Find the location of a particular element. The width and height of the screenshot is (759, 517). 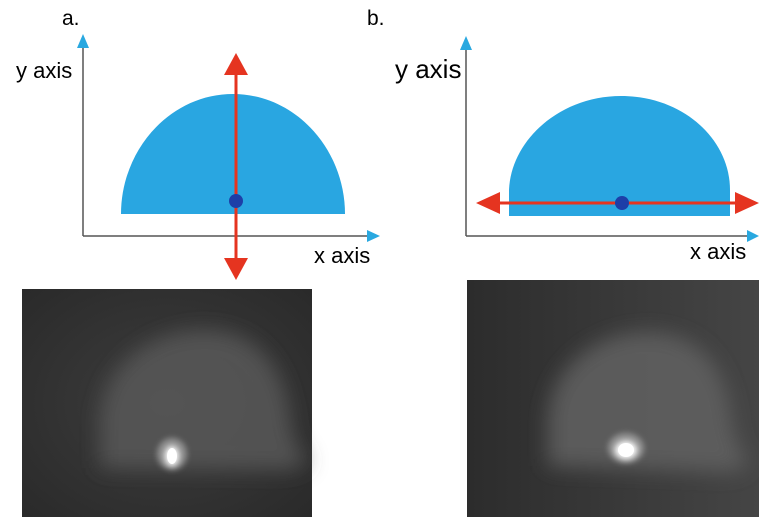

panel-b-x-axis-label: x axis is located at coordinates (718, 251).